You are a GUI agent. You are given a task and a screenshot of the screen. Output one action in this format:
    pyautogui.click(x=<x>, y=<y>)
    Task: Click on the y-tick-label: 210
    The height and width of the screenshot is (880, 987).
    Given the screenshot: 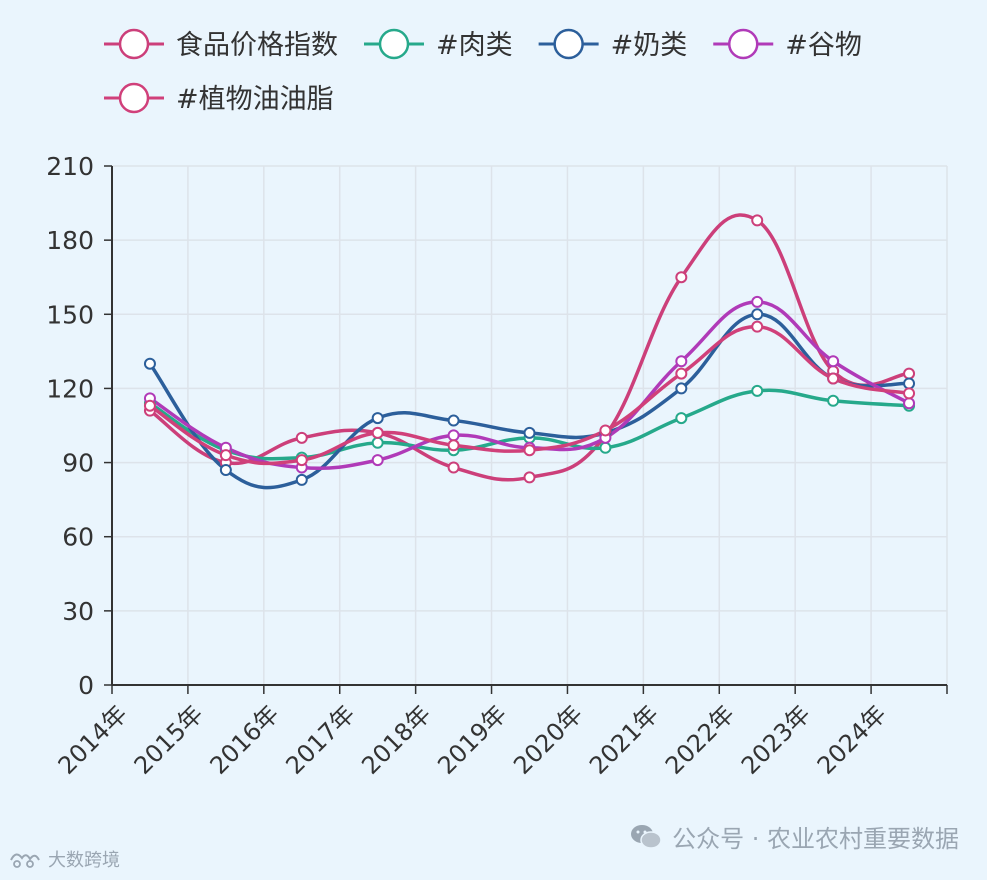 What is the action you would take?
    pyautogui.click(x=70, y=166)
    